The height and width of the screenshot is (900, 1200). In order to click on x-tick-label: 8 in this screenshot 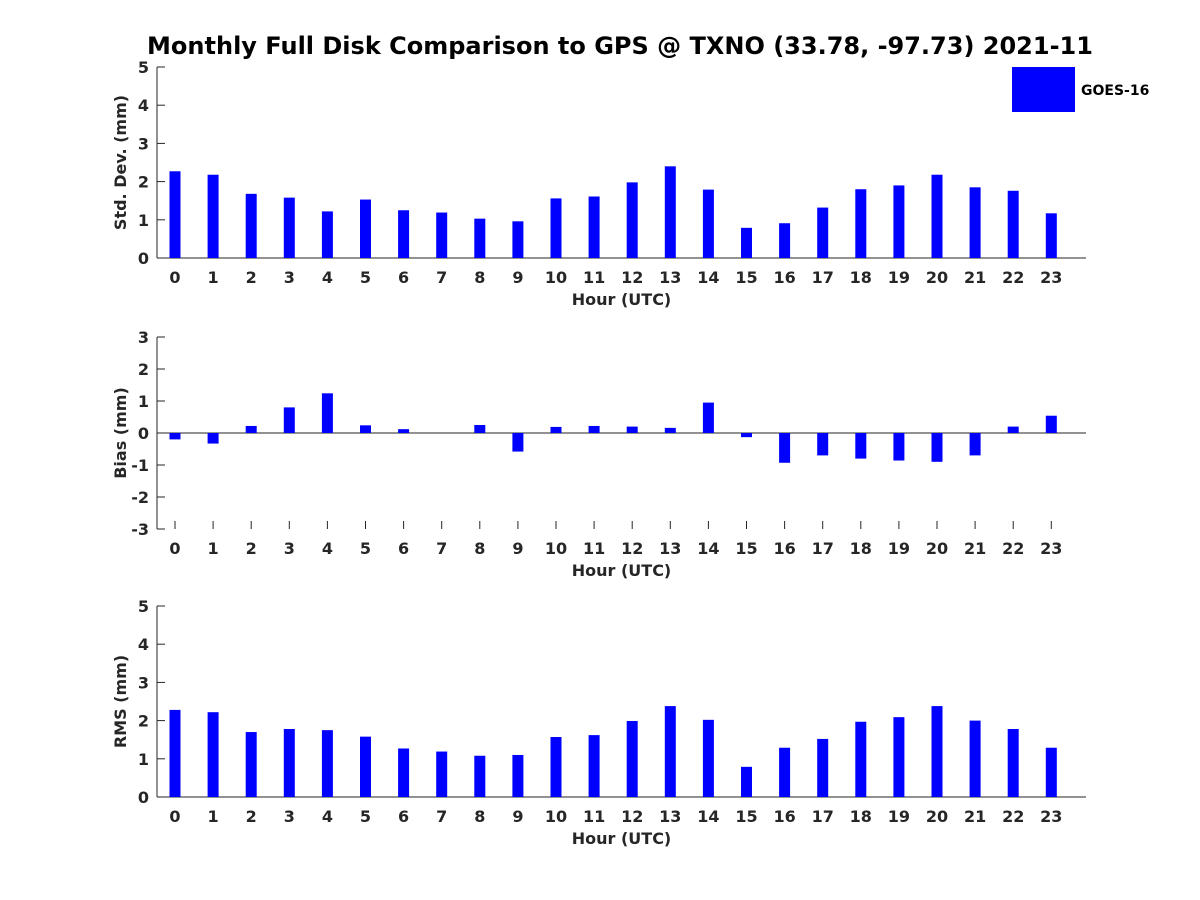, I will do `click(479, 548)`.